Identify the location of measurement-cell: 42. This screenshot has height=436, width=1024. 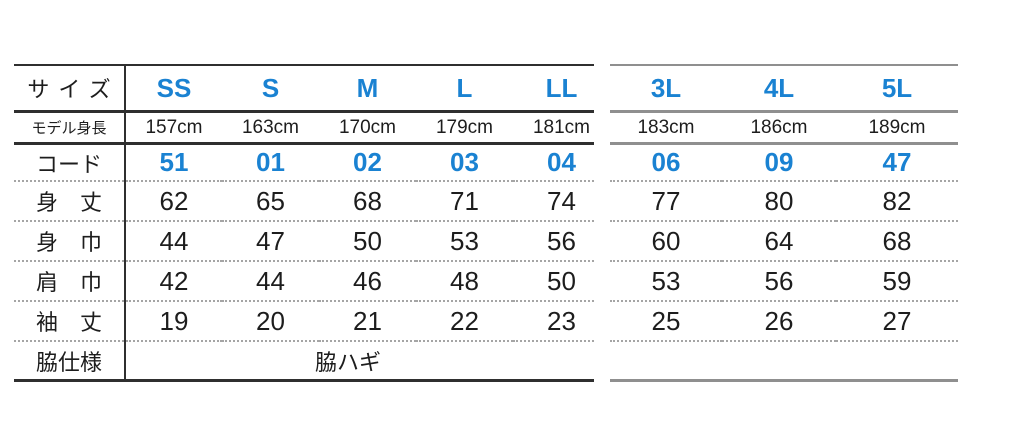
(173, 281).